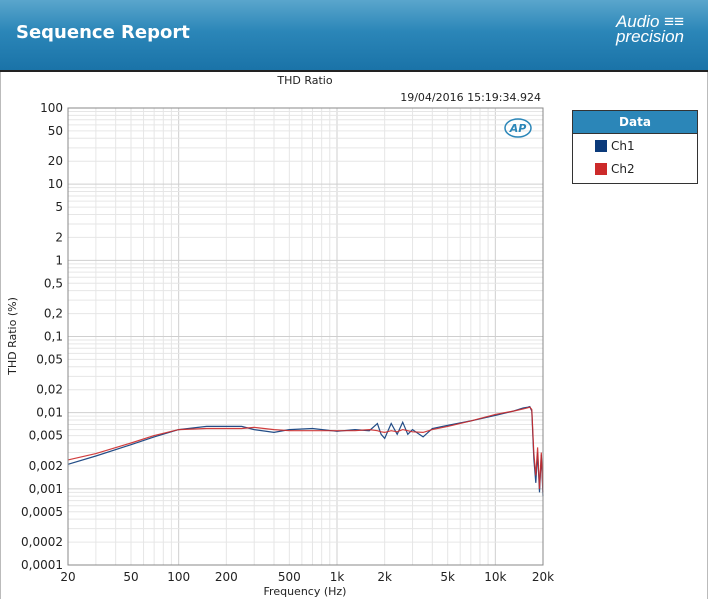 This screenshot has height=601, width=708. I want to click on ch1-swatch, so click(601, 145).